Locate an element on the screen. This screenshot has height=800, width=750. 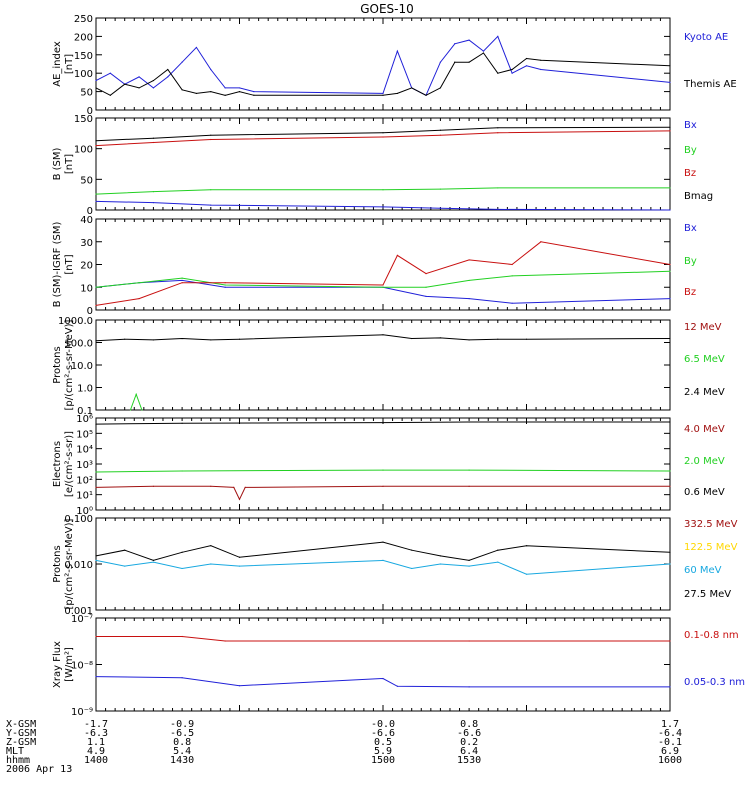
y-tick-label: 1.0 is located at coordinates (85, 389).